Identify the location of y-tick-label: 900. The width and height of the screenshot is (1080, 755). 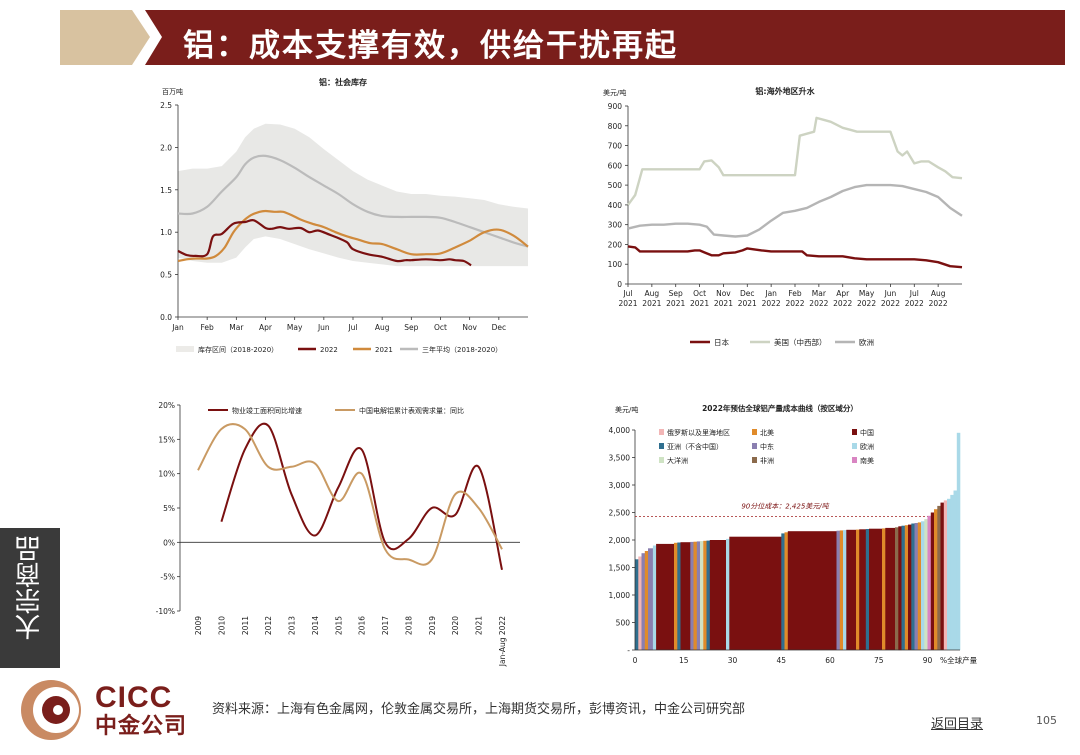
(615, 106).